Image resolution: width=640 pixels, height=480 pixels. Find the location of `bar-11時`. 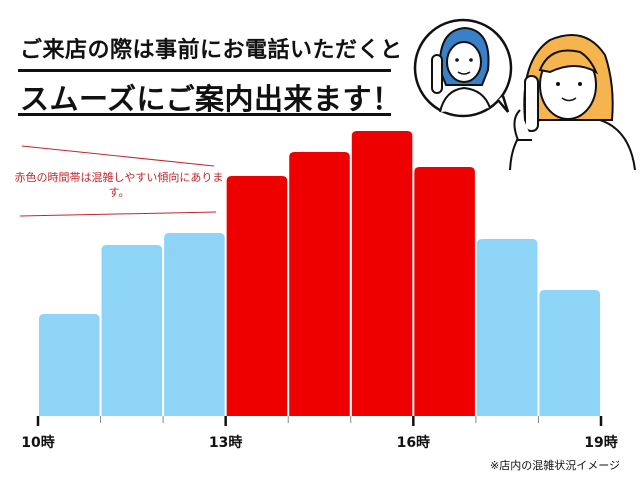

bar-11時 is located at coordinates (132, 330).